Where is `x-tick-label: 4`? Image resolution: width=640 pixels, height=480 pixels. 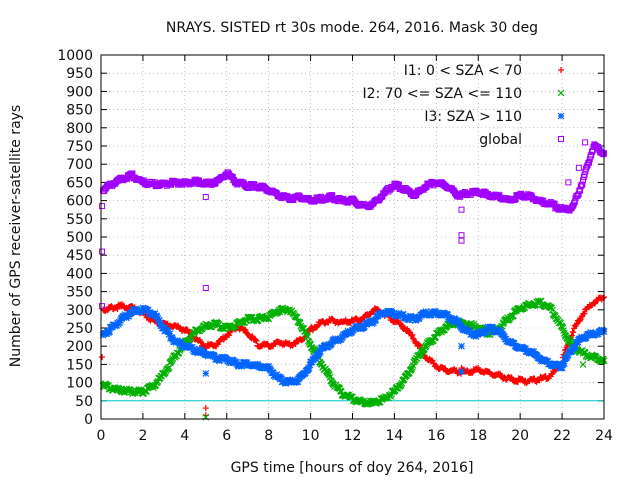
x-tick-label: 4 is located at coordinates (184, 436).